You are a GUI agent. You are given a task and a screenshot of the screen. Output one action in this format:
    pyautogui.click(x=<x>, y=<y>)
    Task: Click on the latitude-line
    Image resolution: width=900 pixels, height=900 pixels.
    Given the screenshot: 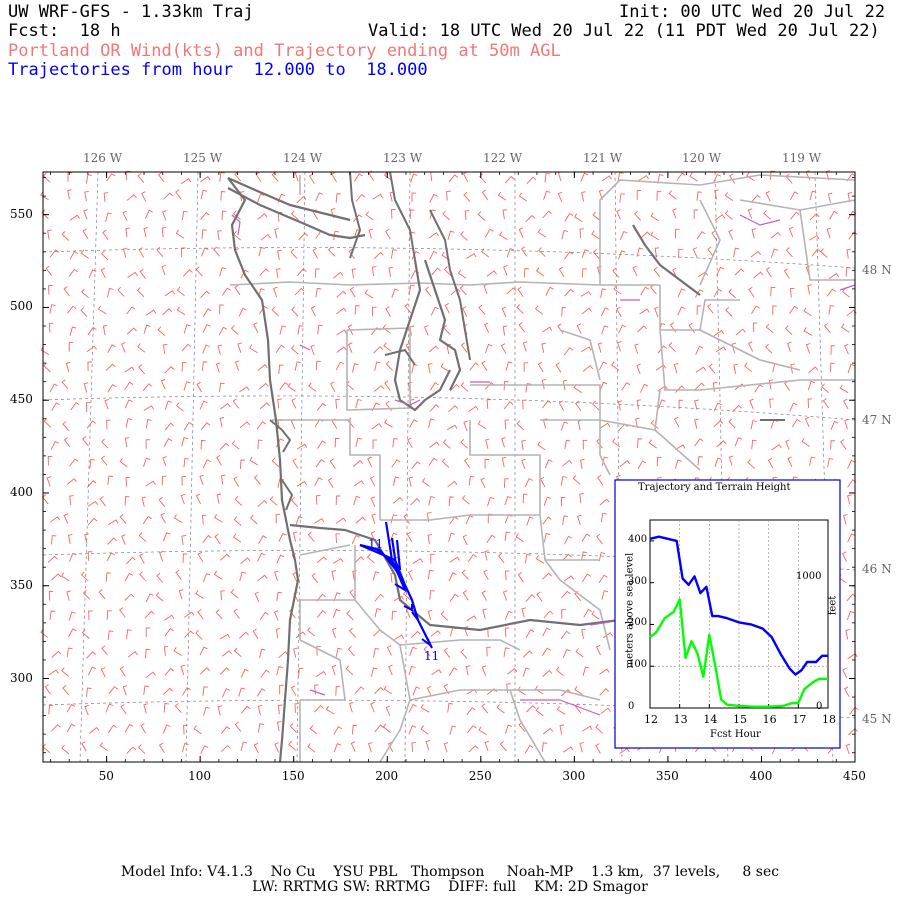 What is the action you would take?
    pyautogui.click(x=449, y=709)
    